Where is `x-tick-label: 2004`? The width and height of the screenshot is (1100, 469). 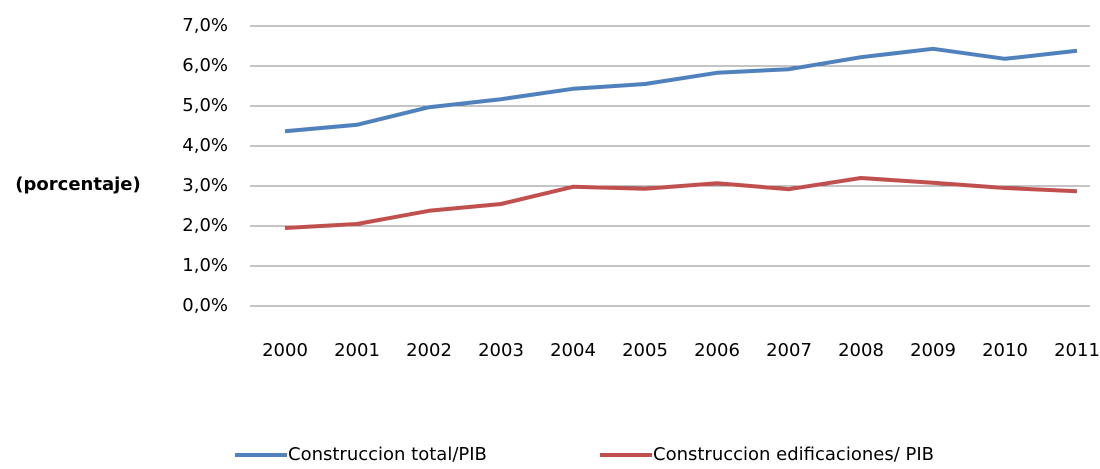 x-tick-label: 2004 is located at coordinates (573, 350).